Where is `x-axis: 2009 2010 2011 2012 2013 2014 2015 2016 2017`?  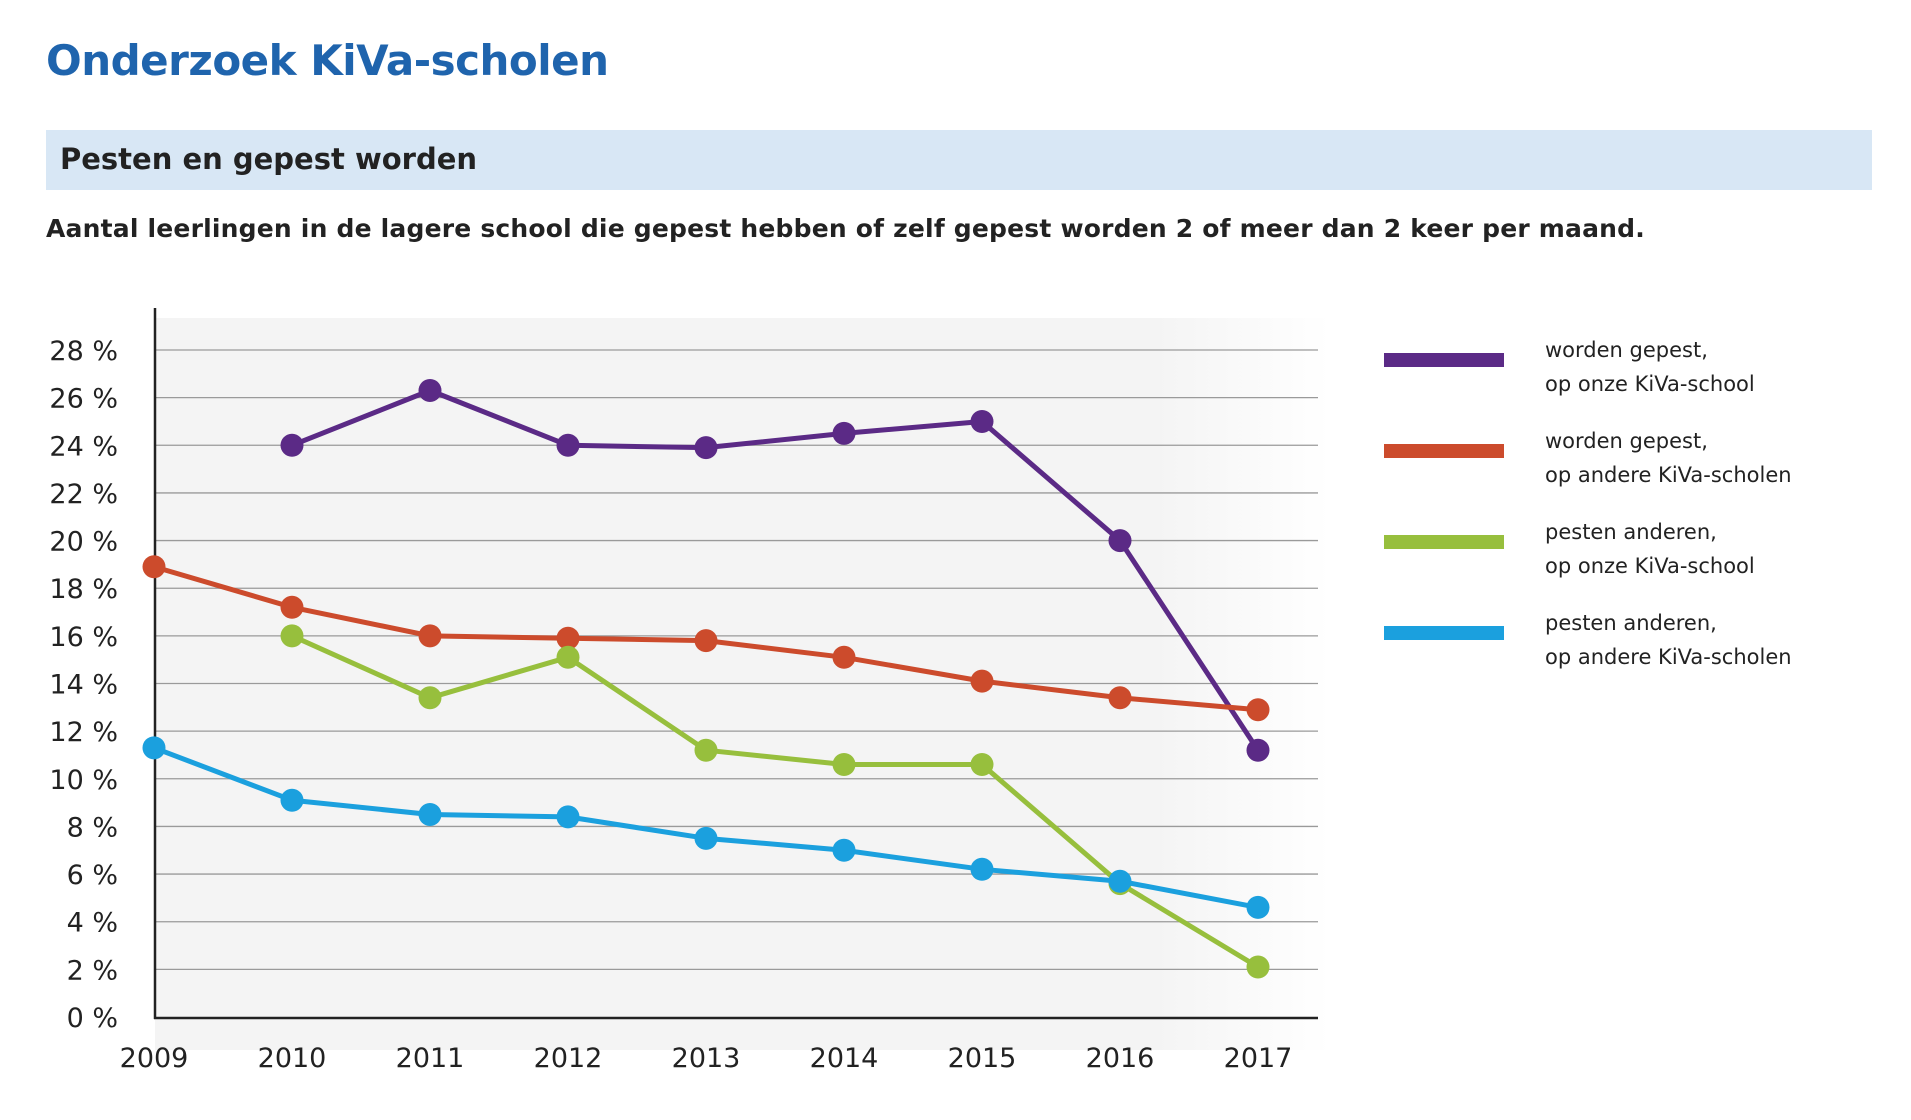 x-axis: 2009 2010 2011 2012 2013 2014 2015 2016 2017 is located at coordinates (719, 1045).